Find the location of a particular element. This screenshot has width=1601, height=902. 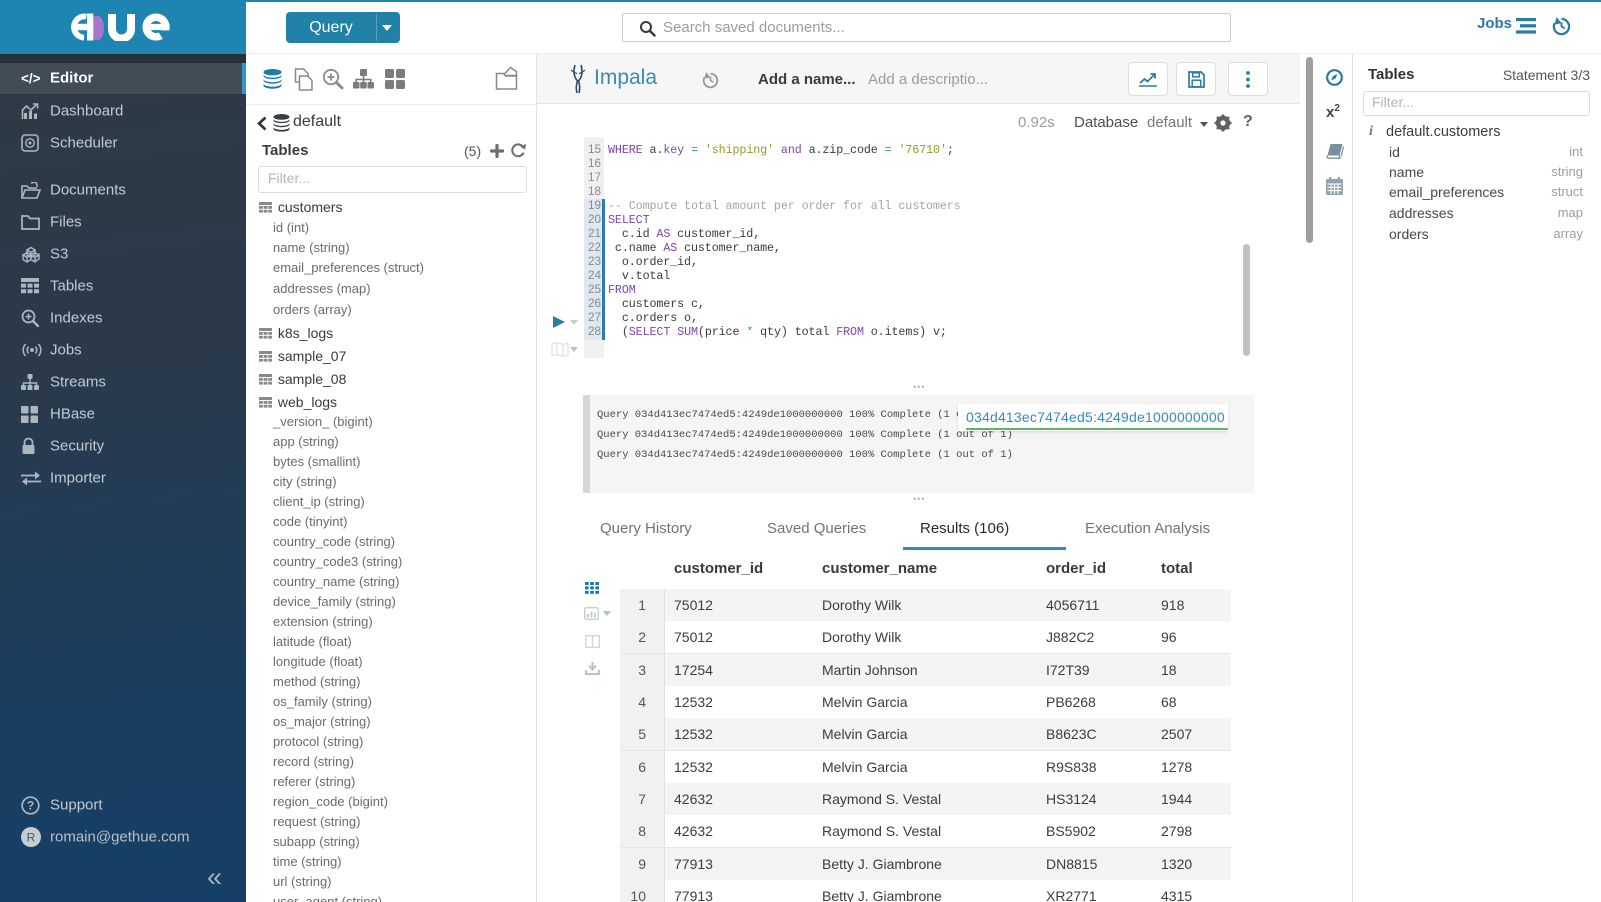

svg-text: R is located at coordinates (31, 838).